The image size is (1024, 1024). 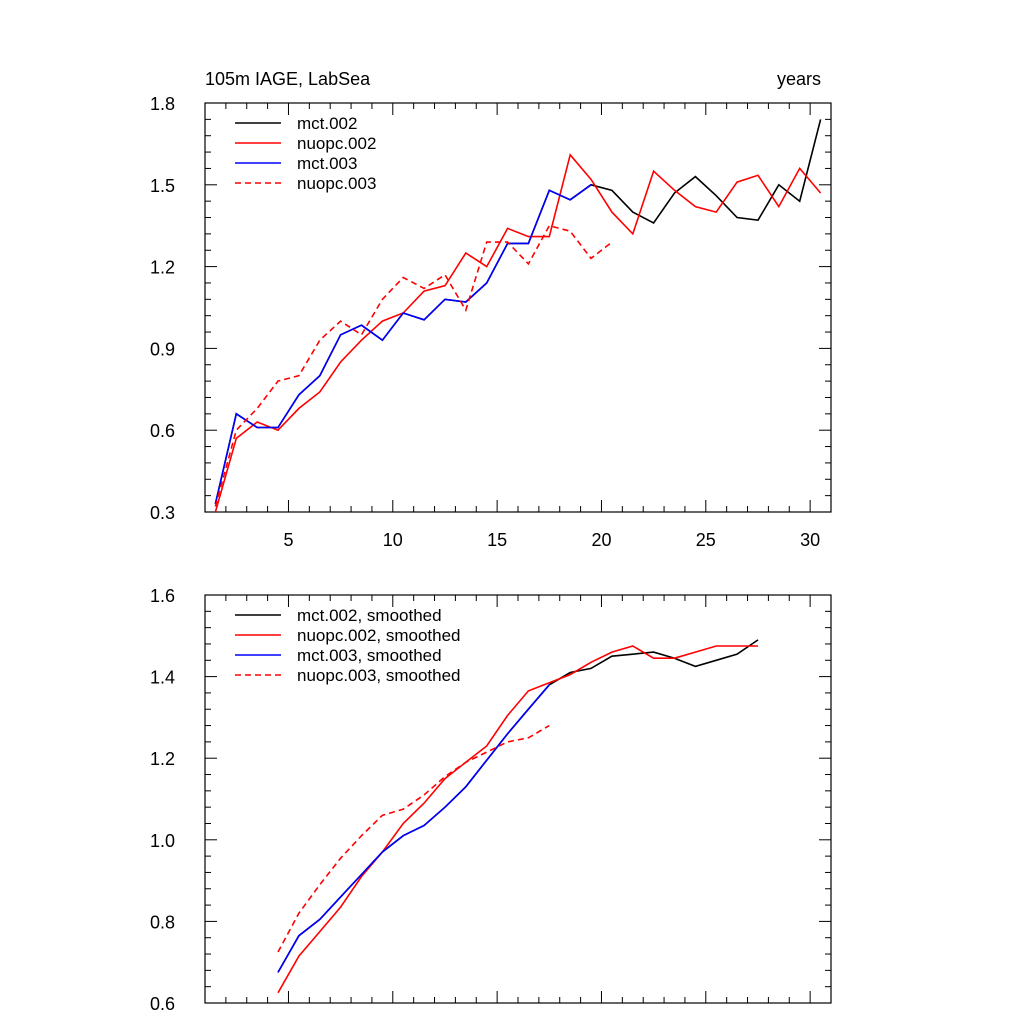 I want to click on legend-label: nuopc.003, so click(x=336, y=183).